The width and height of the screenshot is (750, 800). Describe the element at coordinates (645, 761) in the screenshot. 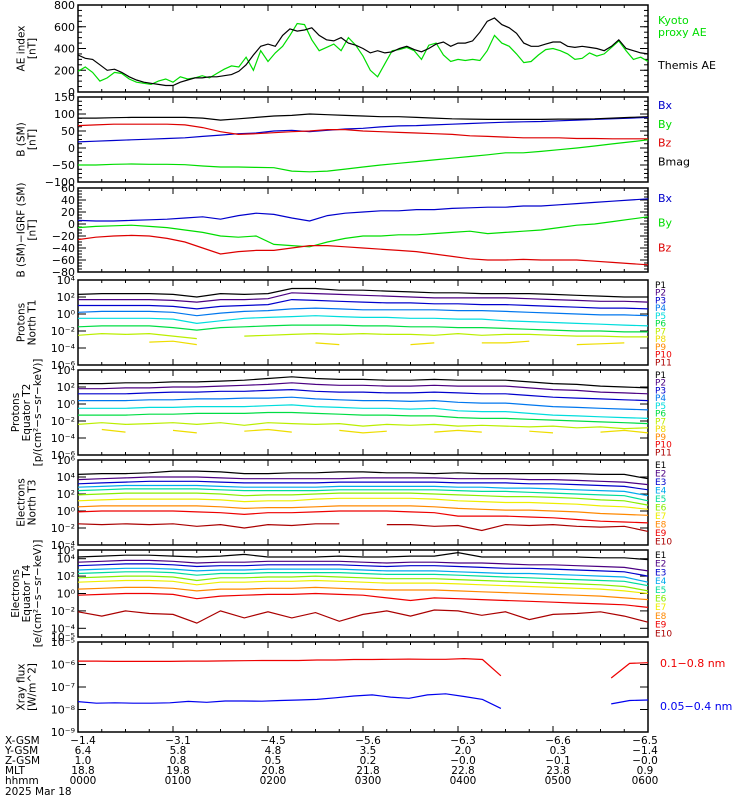

I see `ephemeris-value: −0.0` at that location.